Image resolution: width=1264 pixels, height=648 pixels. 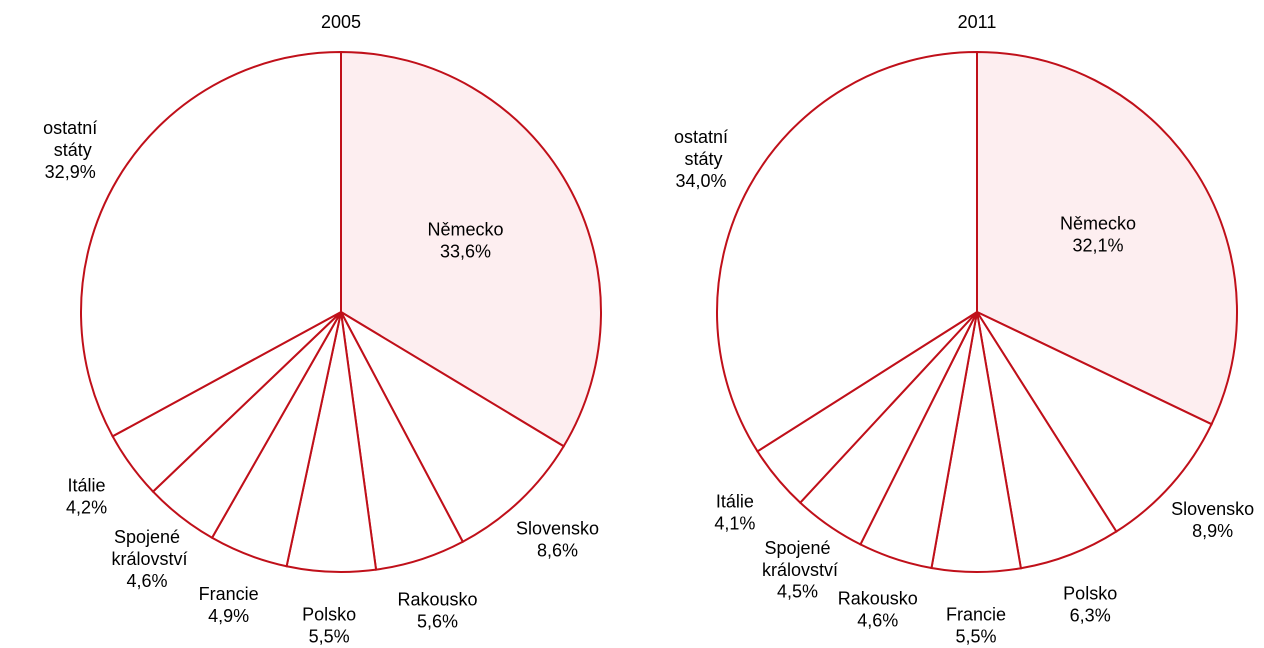 What do you see at coordinates (70, 172) in the screenshot?
I see `slice-value-label: 32,9%` at bounding box center [70, 172].